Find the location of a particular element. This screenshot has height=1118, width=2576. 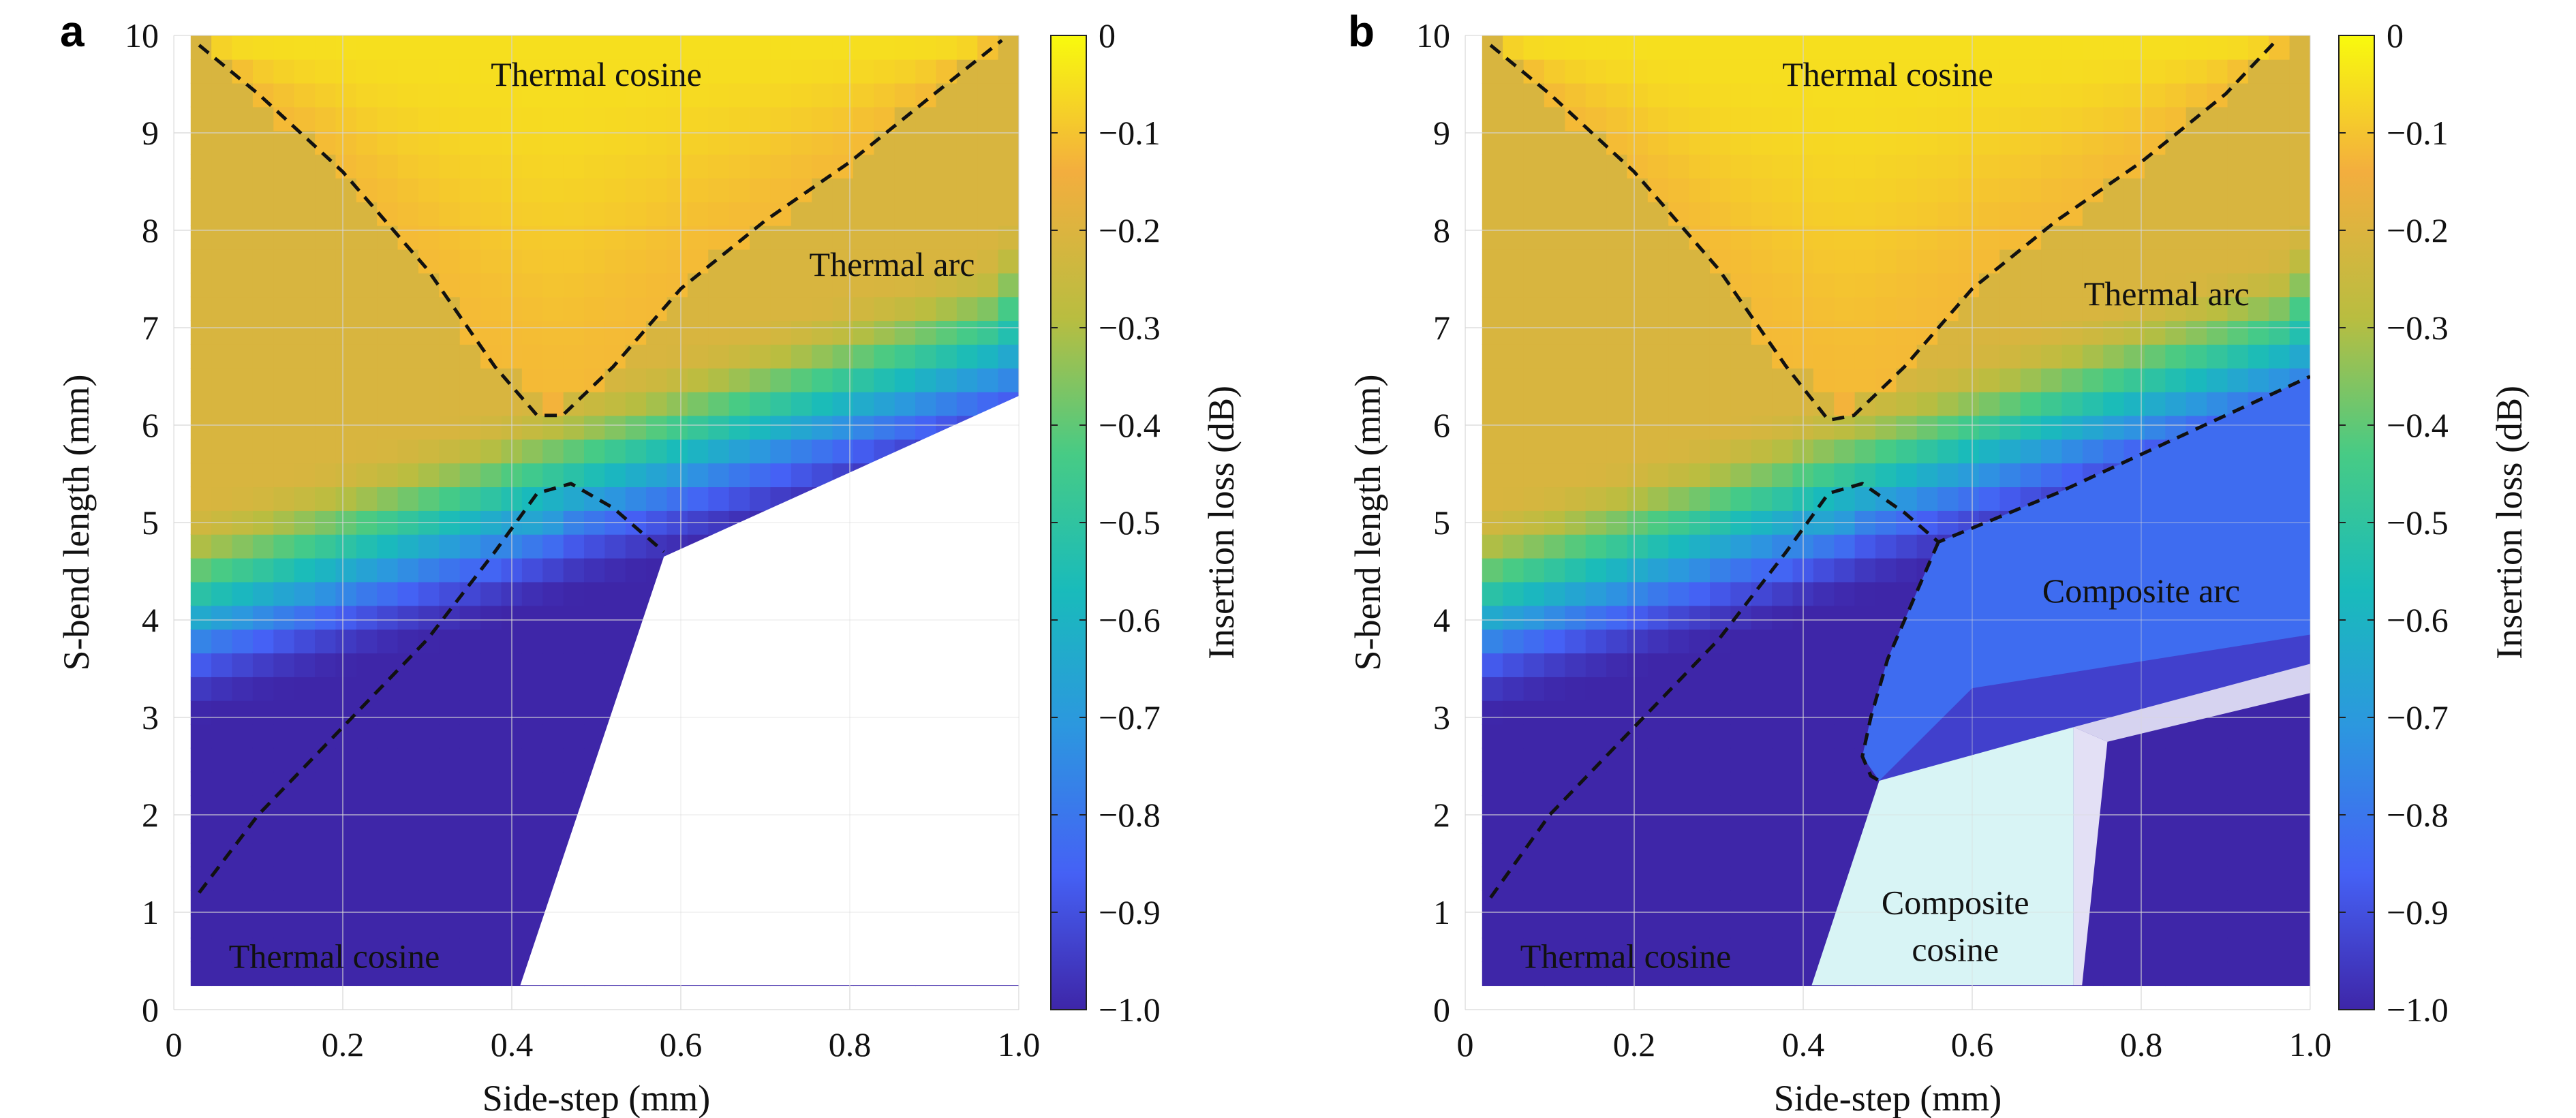

x-tick-label: 1.0 is located at coordinates (2310, 1044).